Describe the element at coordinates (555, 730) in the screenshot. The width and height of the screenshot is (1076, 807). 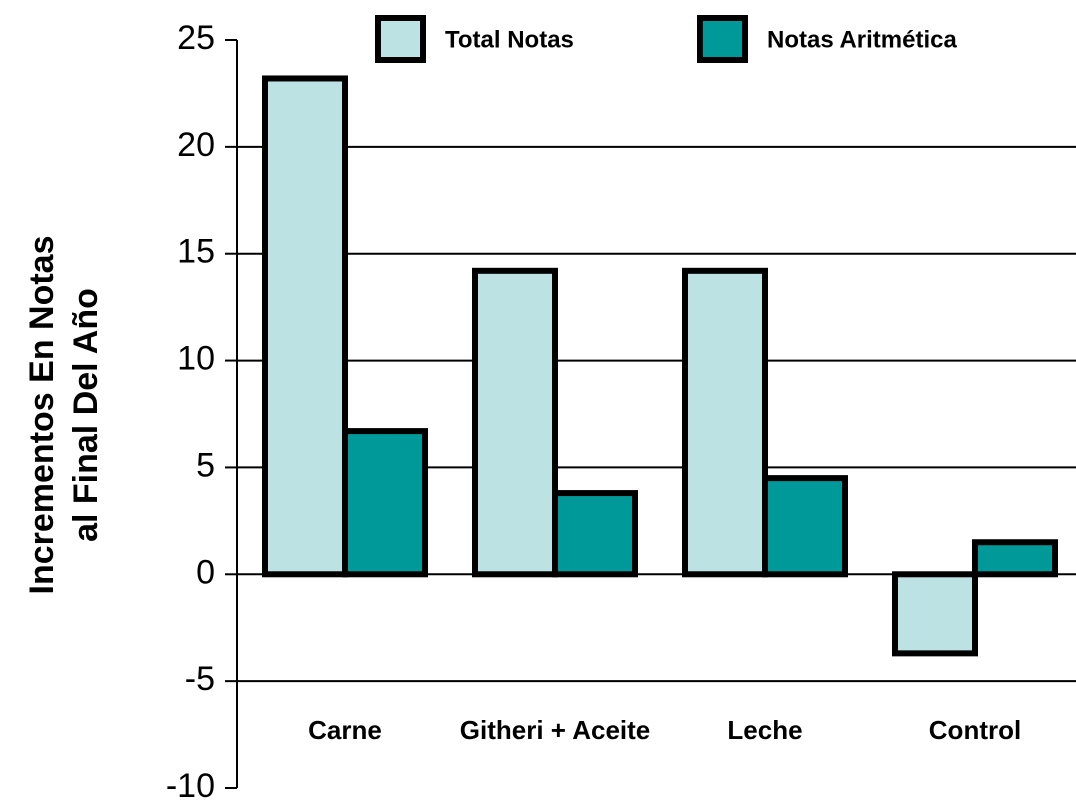
I see `x-tick-label: Githeri + Aceite` at that location.